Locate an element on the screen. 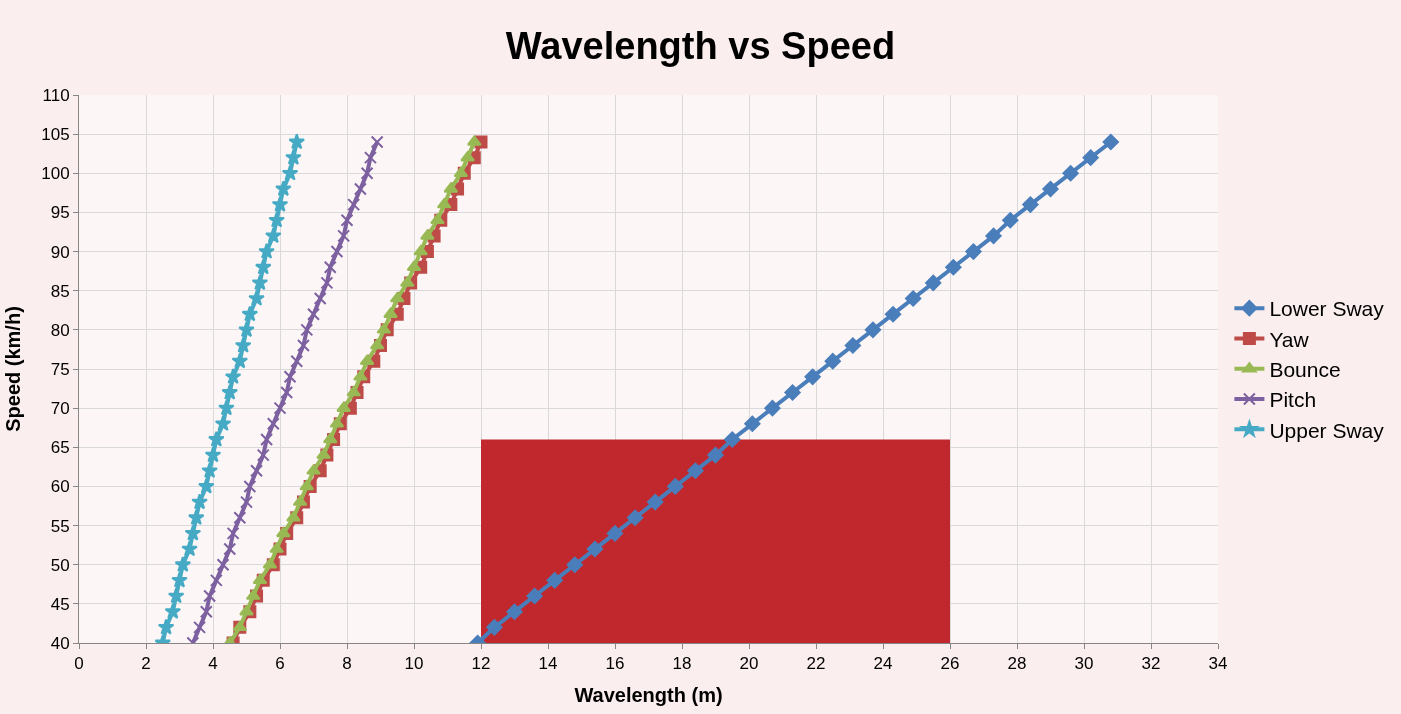  x-tick-label: 4 is located at coordinates (213, 664).